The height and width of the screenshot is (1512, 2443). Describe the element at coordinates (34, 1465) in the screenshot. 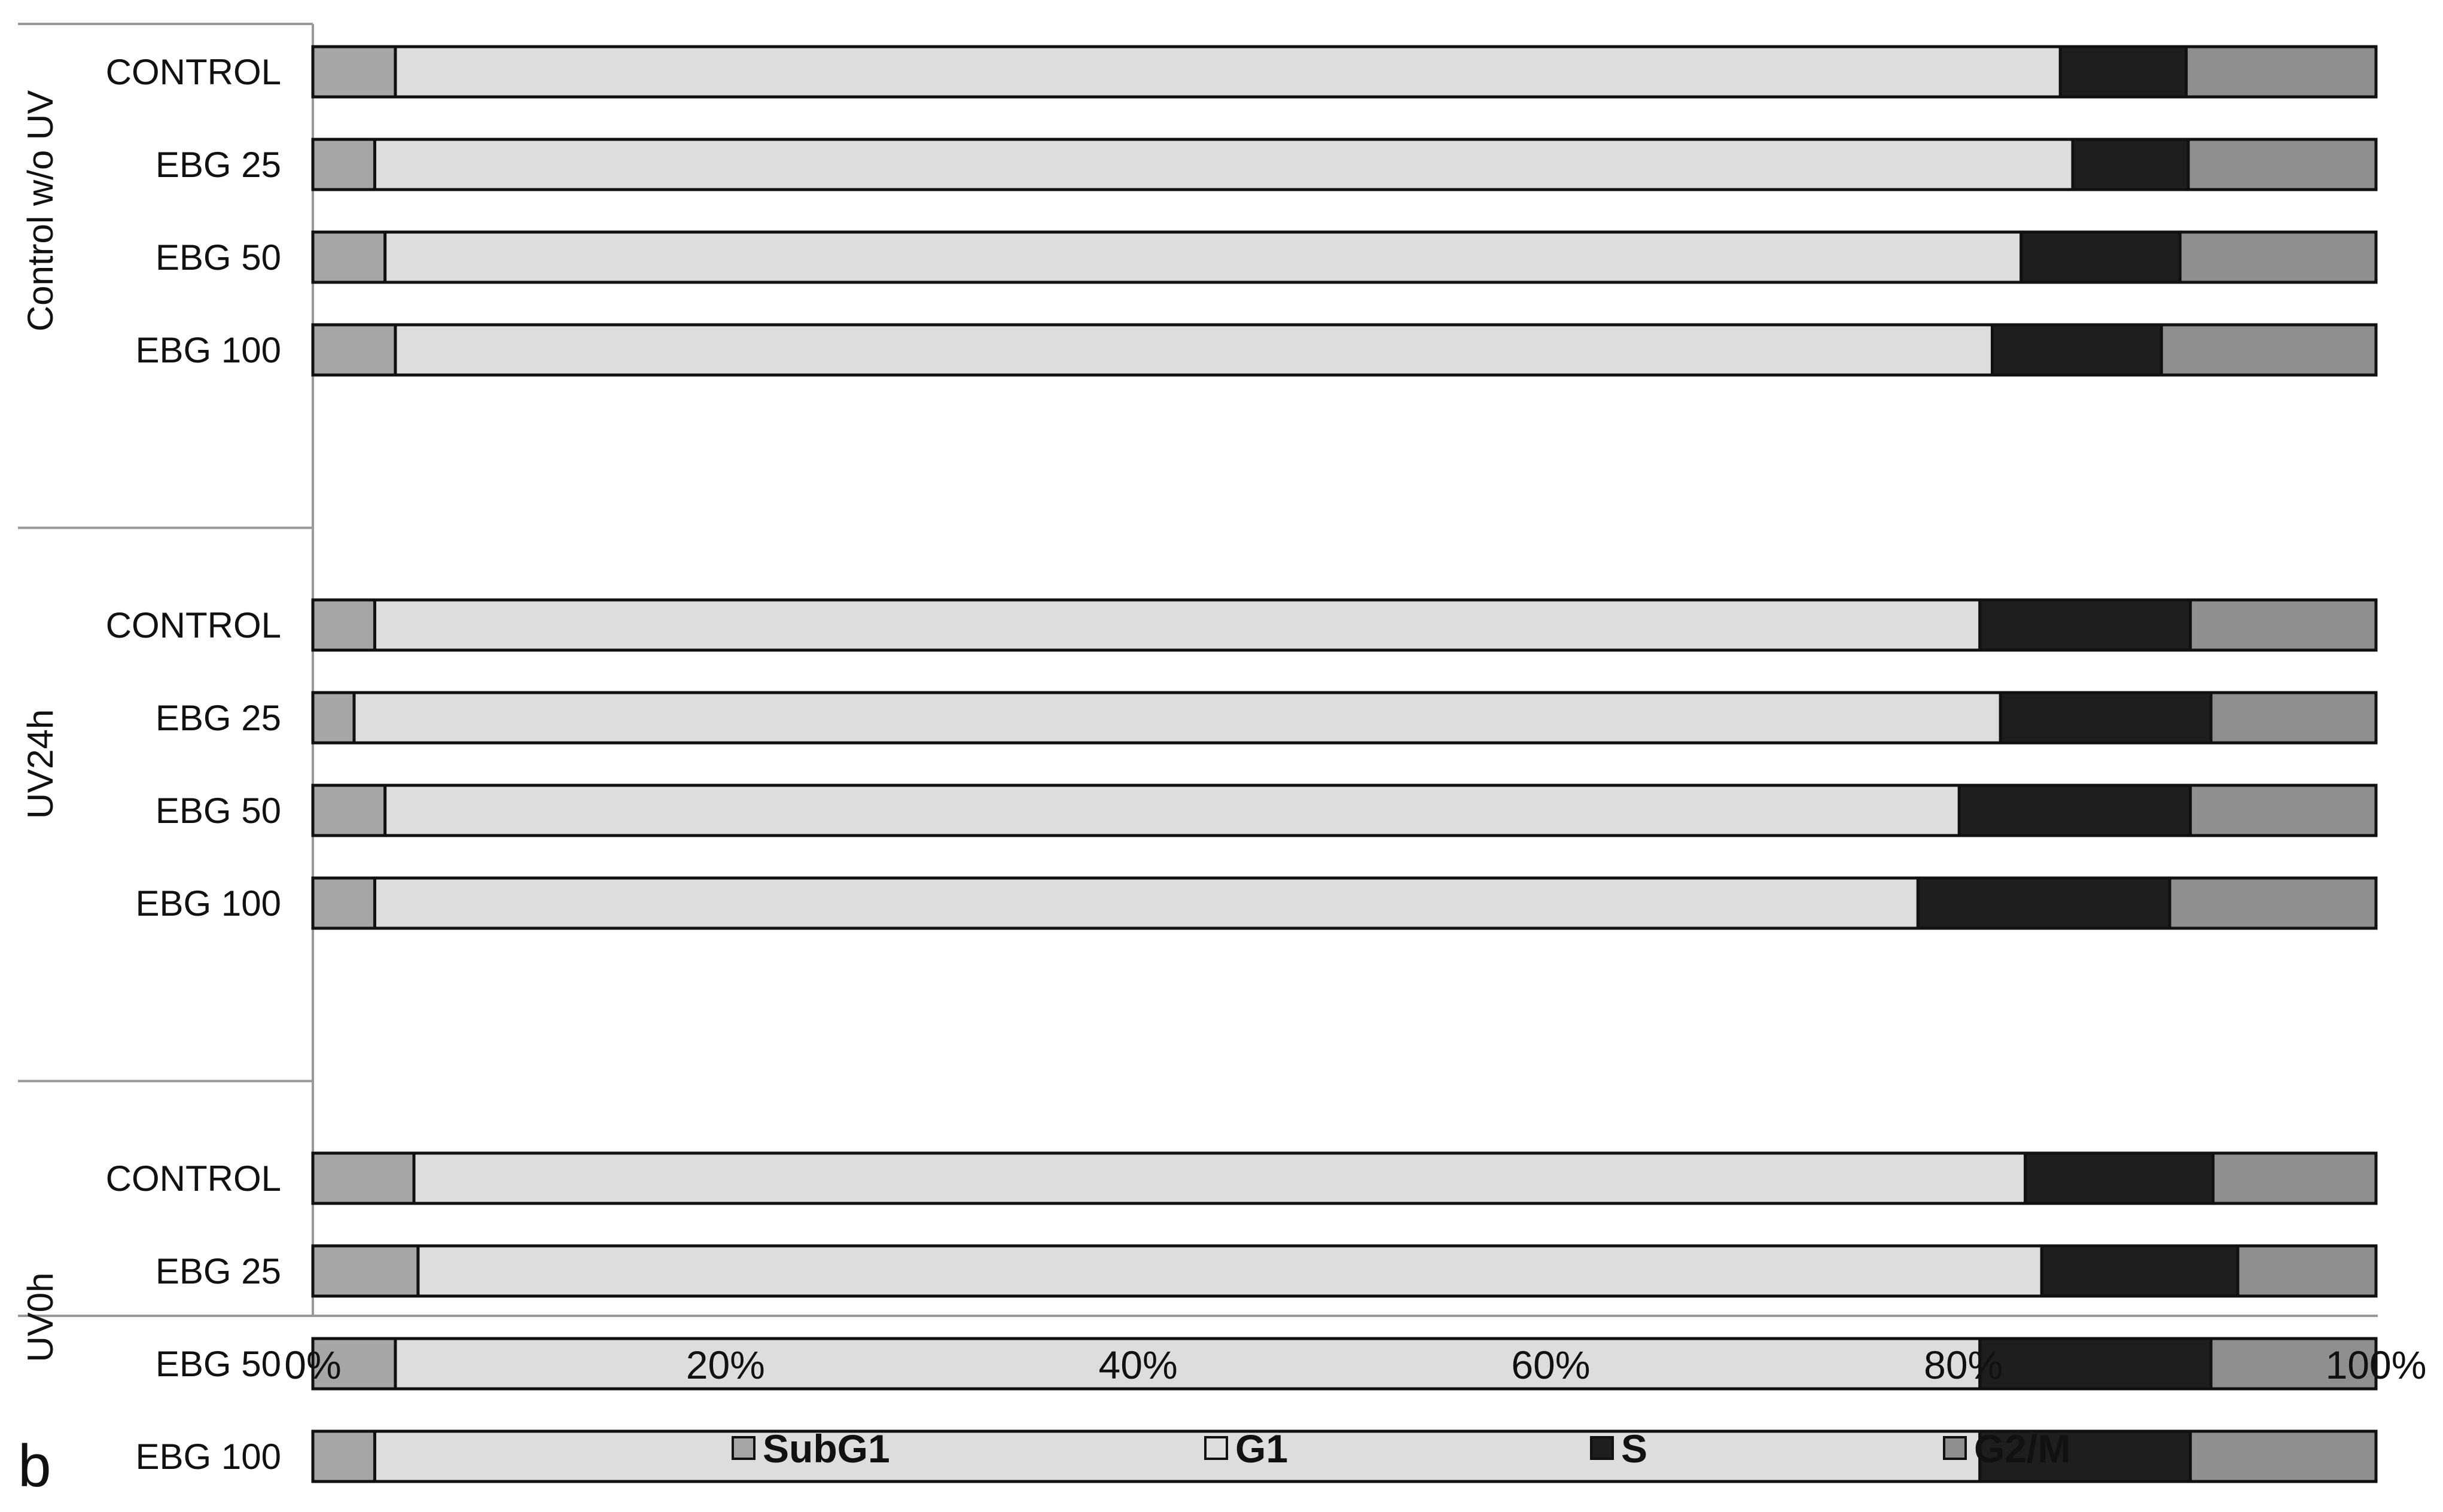

I see `panel-label: b` at that location.